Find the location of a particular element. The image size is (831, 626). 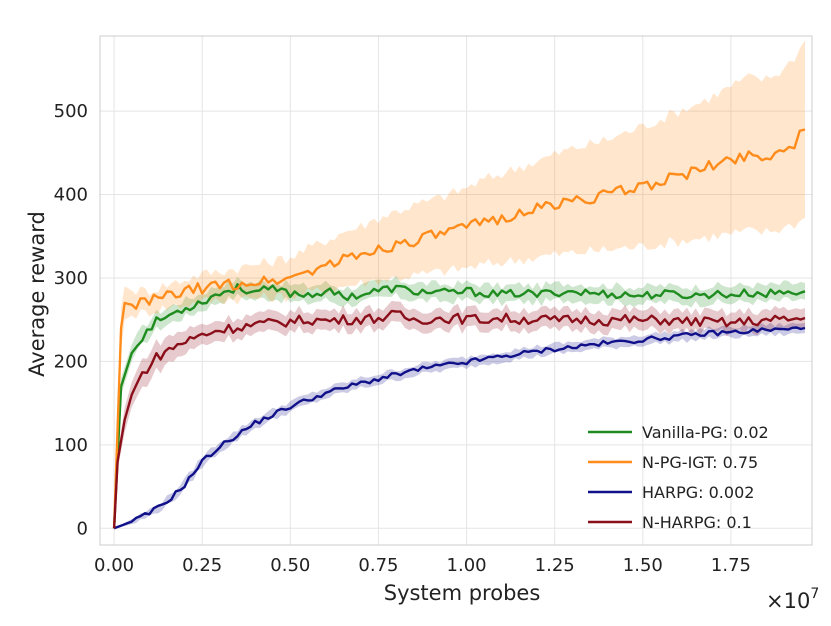

y-tick-label: 400 is located at coordinates (71, 195).